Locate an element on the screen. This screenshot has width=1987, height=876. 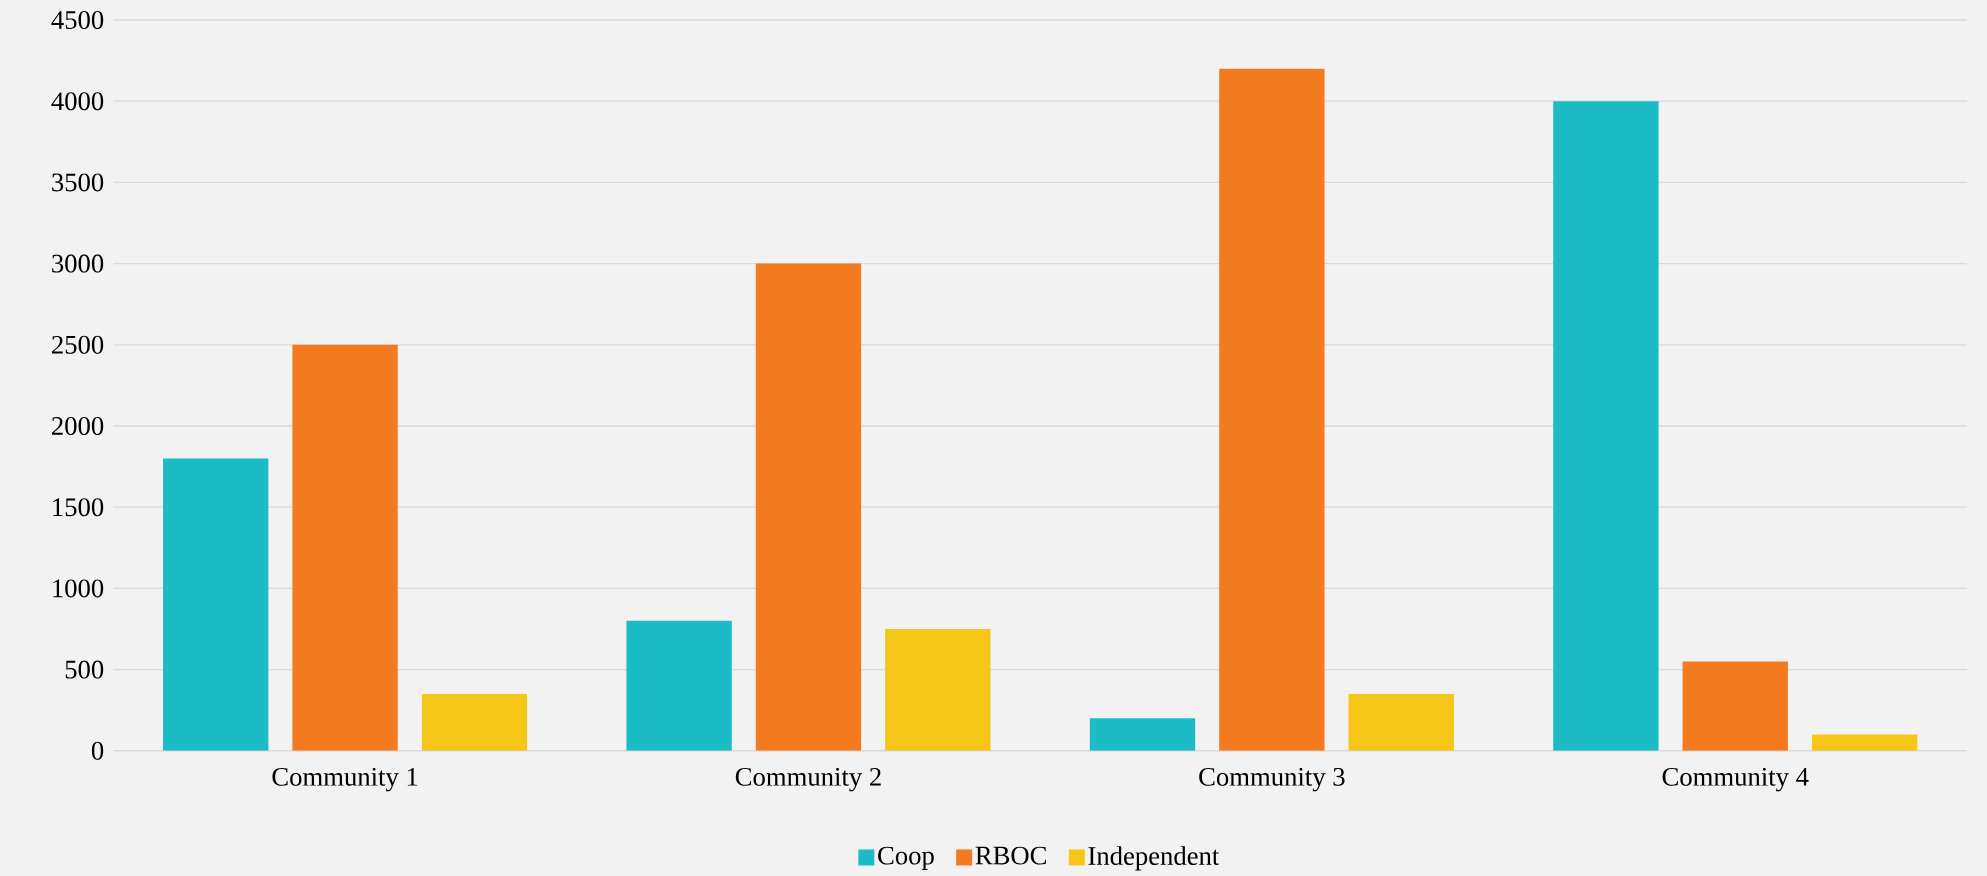
y-tick-label: 1000 is located at coordinates (78, 588).